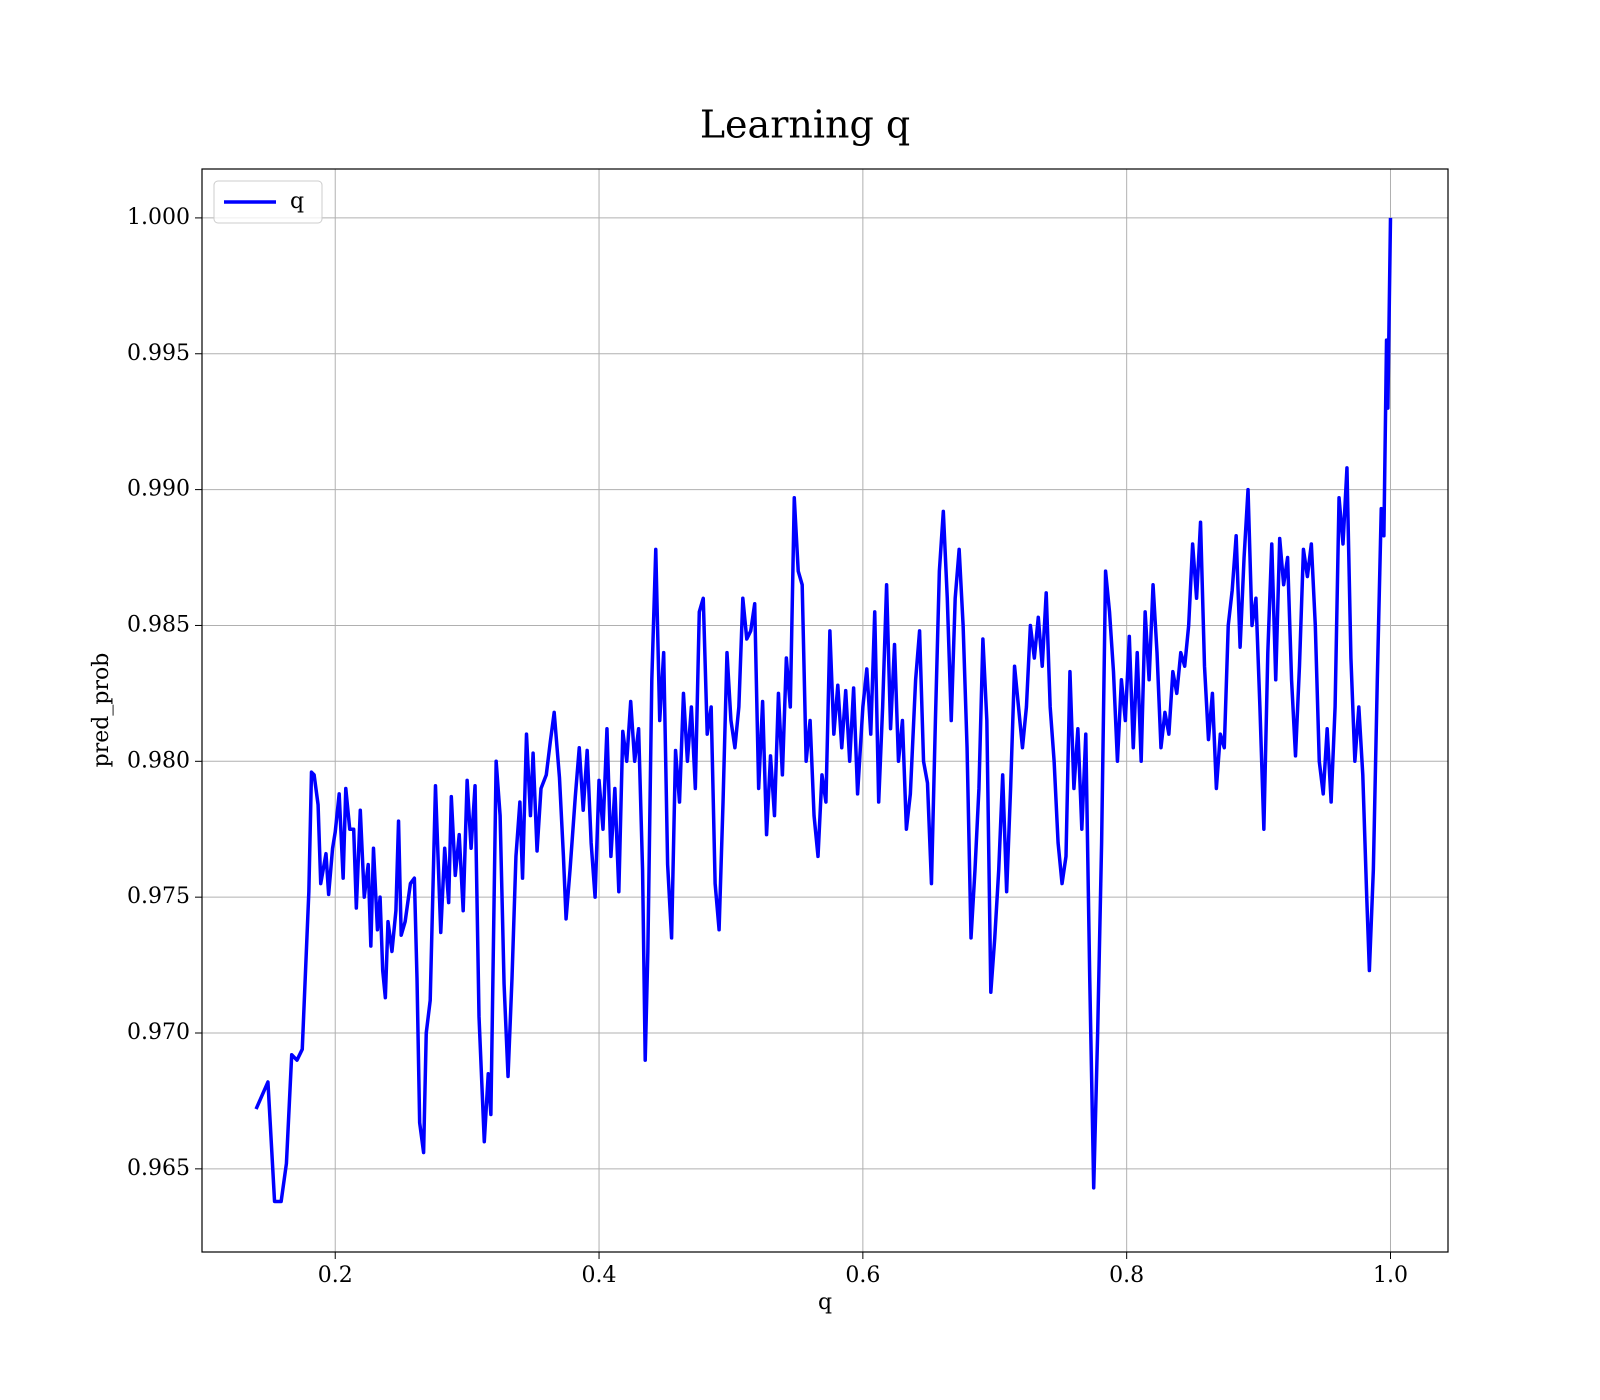  Describe the element at coordinates (1390, 1275) in the screenshot. I see `x-tick-label: 1.0` at that location.